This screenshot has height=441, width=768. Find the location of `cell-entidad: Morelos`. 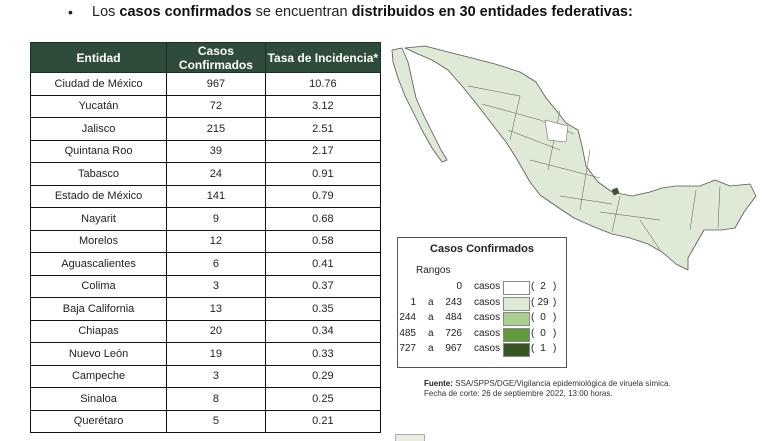

cell-entidad: Morelos is located at coordinates (98, 241).